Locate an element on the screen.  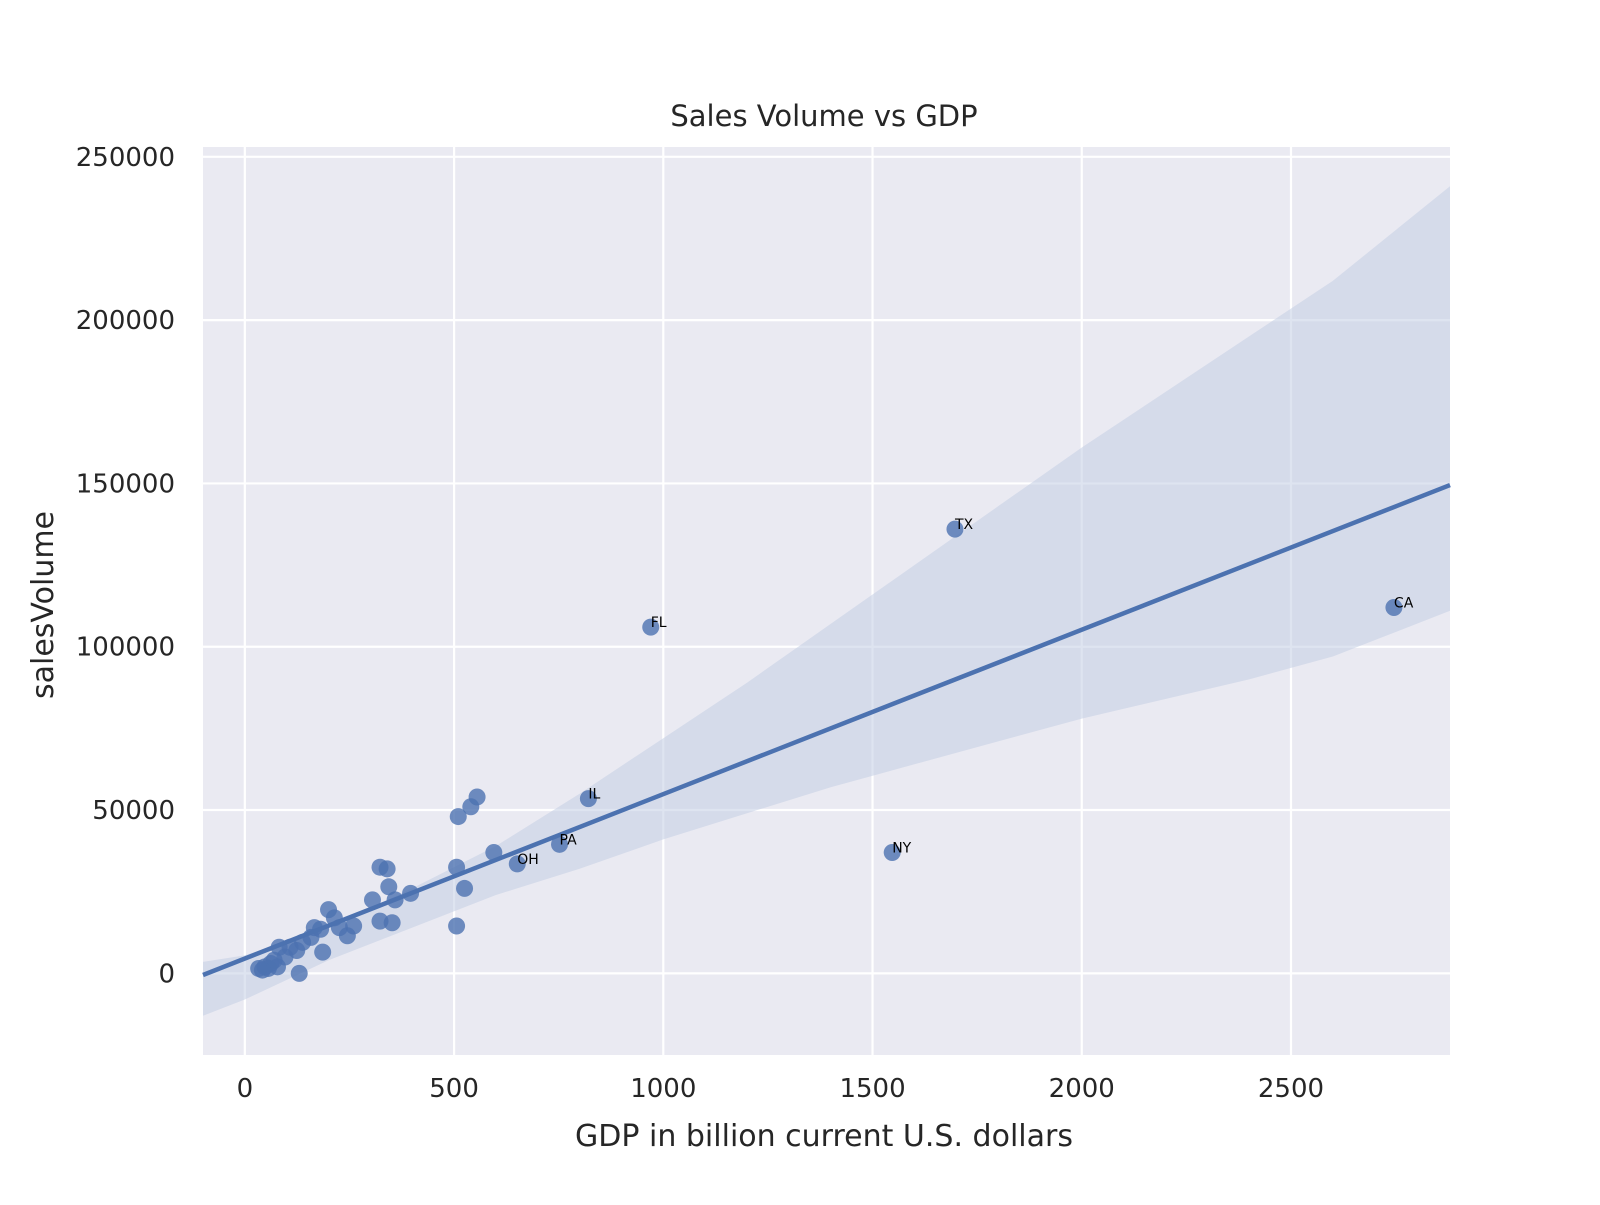
y-tick-labels: 0 50000 100000 150000 200000 250000 is located at coordinates (125, 566).